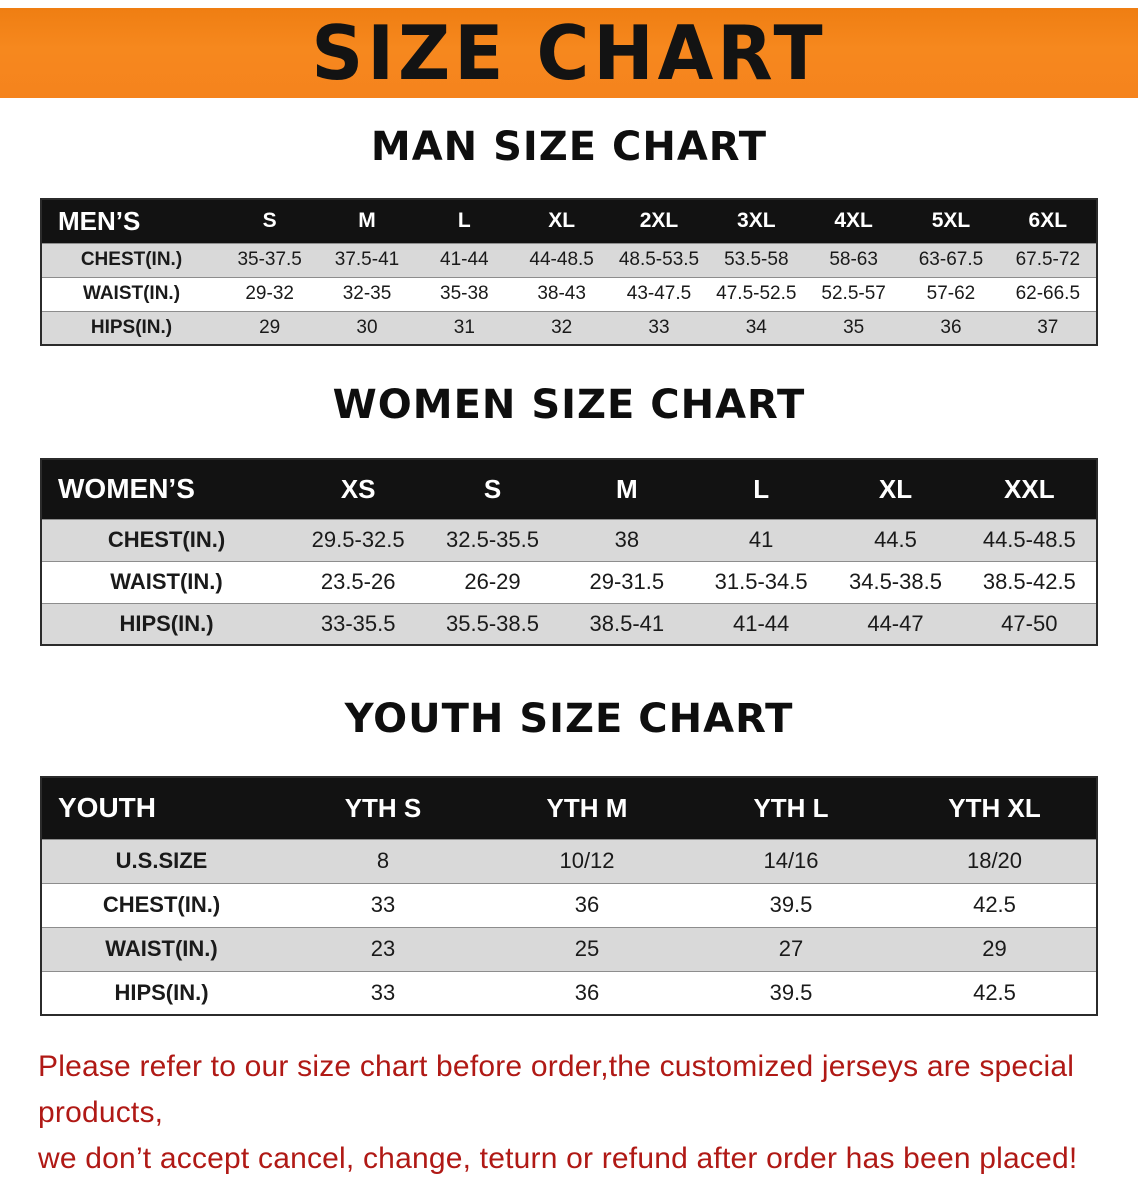  I want to click on table-row: CHEST(IN.) 33 36 39.5 42.5, so click(569, 904).